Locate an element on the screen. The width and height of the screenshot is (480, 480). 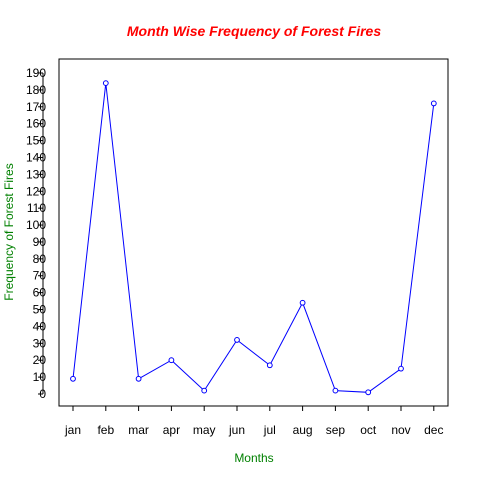
x-tick-label: dec is located at coordinates (433, 430).